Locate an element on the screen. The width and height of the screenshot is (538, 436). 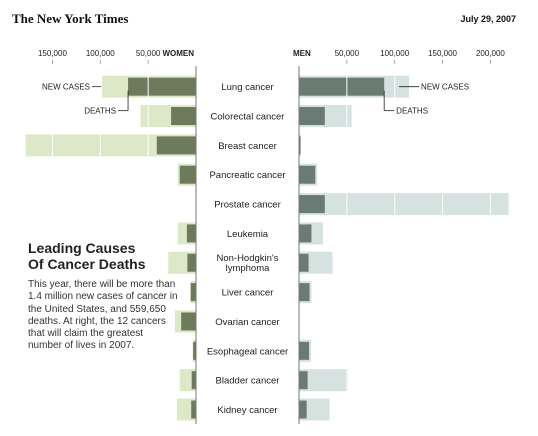
category-label: Ovarian cancer is located at coordinates (247, 322).